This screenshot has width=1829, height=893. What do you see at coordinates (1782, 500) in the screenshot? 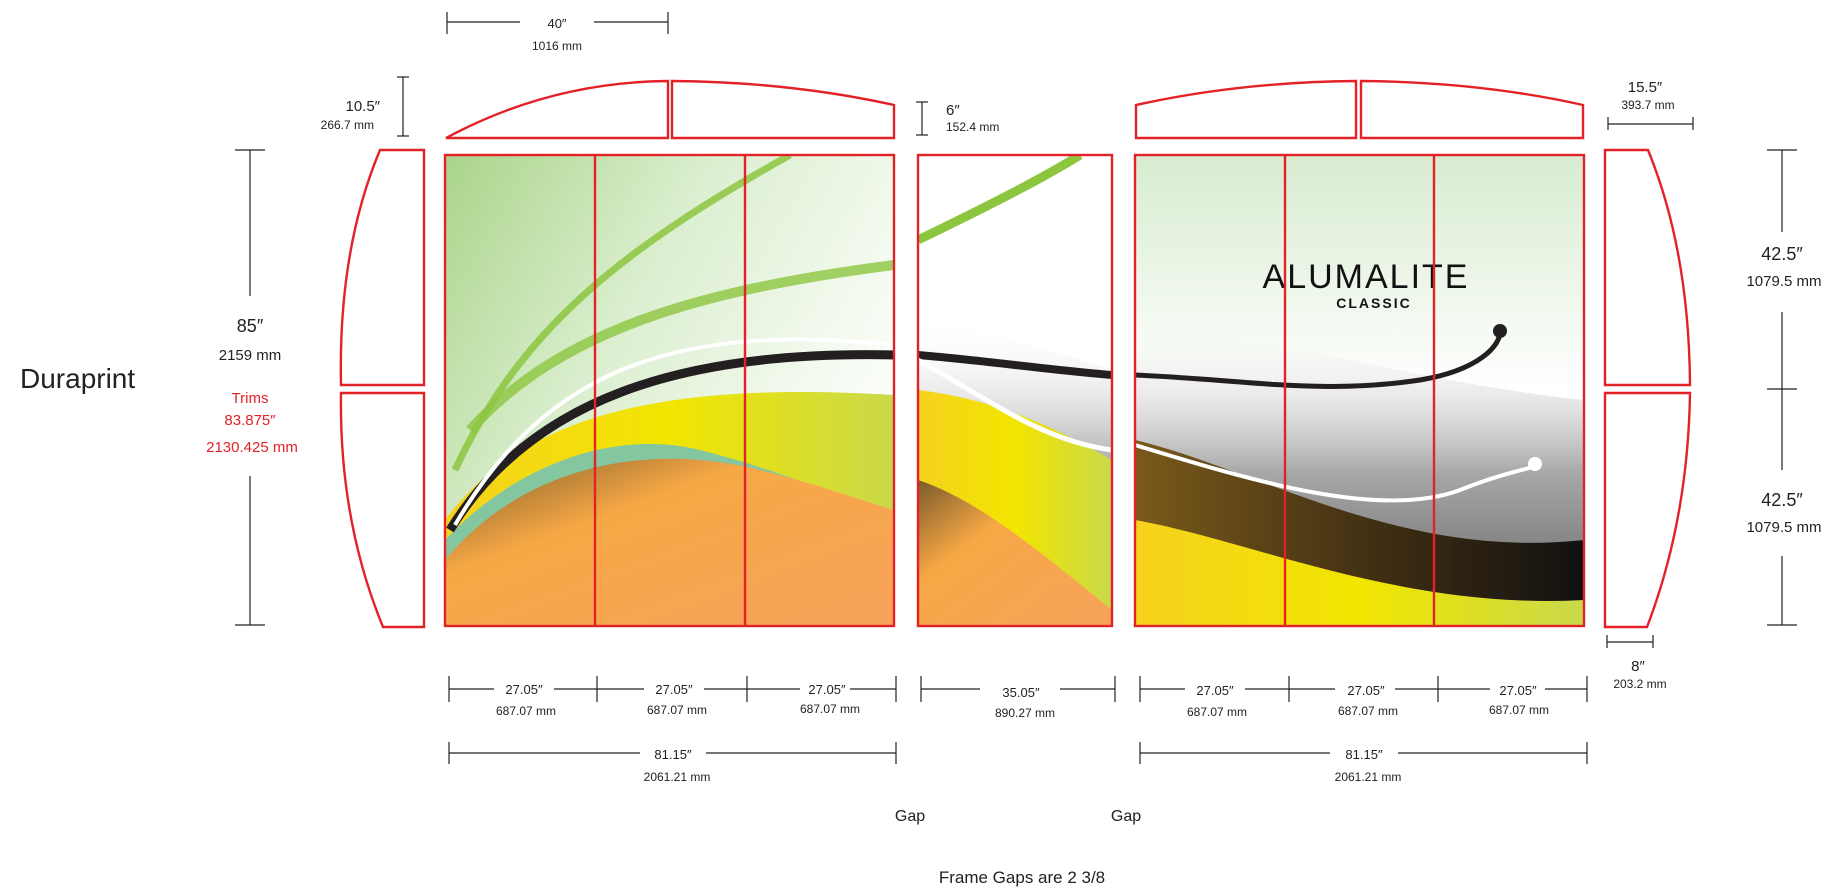
I see `right-lower-in: 42.5″` at bounding box center [1782, 500].